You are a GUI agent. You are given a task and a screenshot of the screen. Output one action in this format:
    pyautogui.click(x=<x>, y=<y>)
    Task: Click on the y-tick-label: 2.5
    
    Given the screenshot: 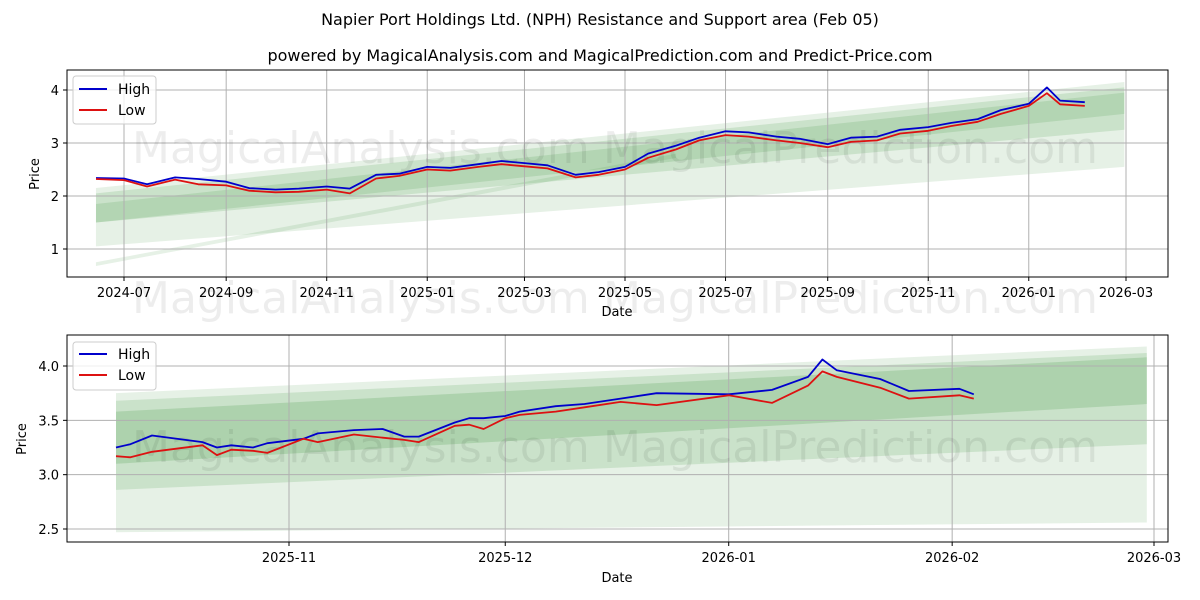 What is the action you would take?
    pyautogui.click(x=48, y=530)
    